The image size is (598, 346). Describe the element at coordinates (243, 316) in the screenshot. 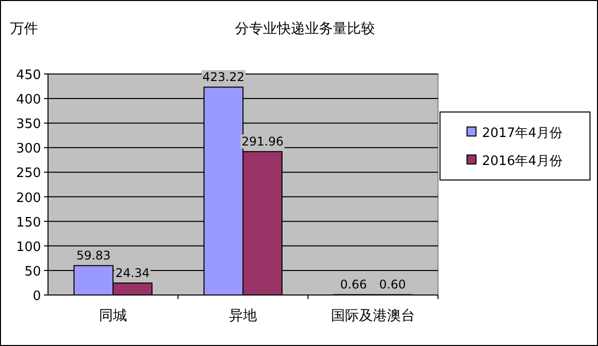

I see `x-tick-label: 异地` at that location.